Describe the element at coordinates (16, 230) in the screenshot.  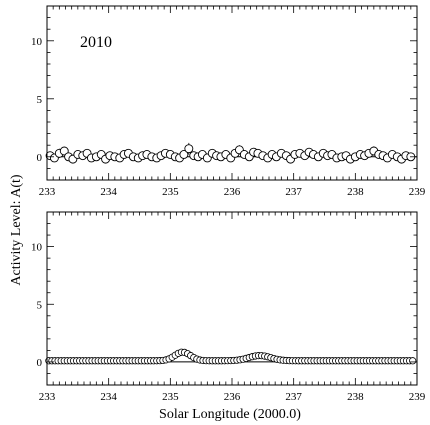
I see `y-axis-label: Activity Level: A(t)` at that location.